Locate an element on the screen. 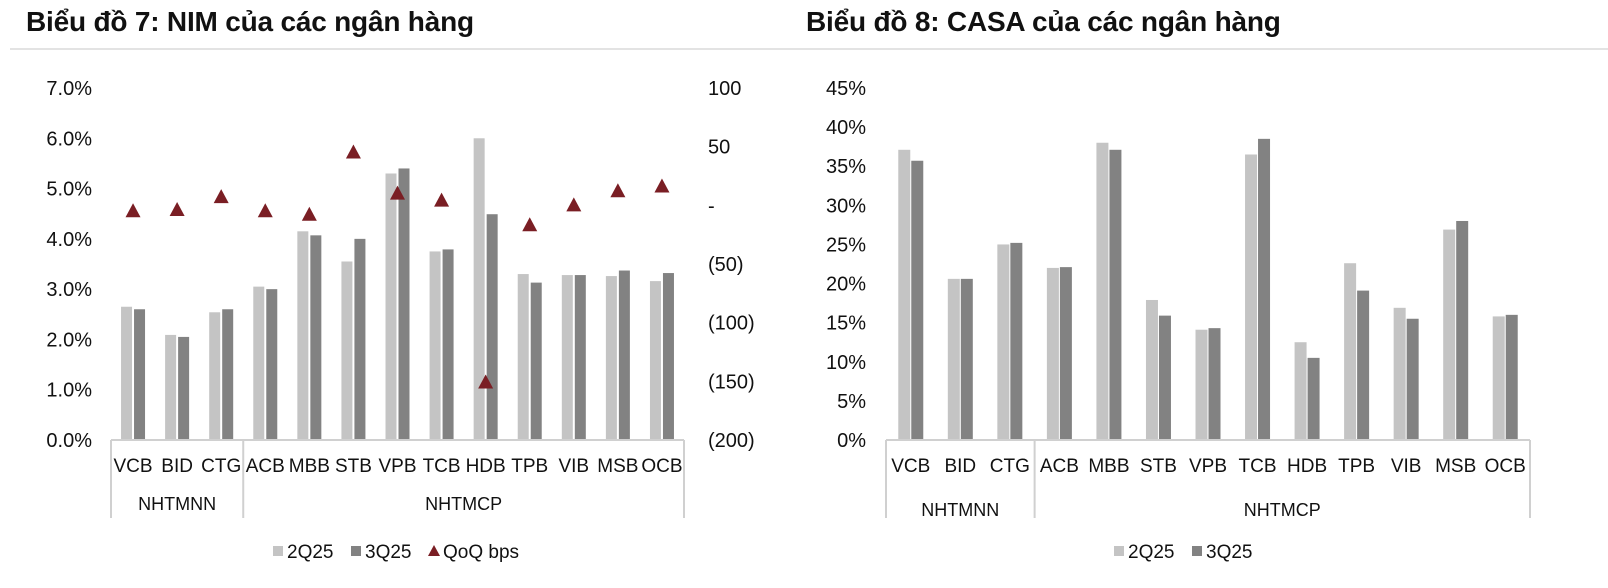  right-axis-tick-label: (150) is located at coordinates (731, 382).